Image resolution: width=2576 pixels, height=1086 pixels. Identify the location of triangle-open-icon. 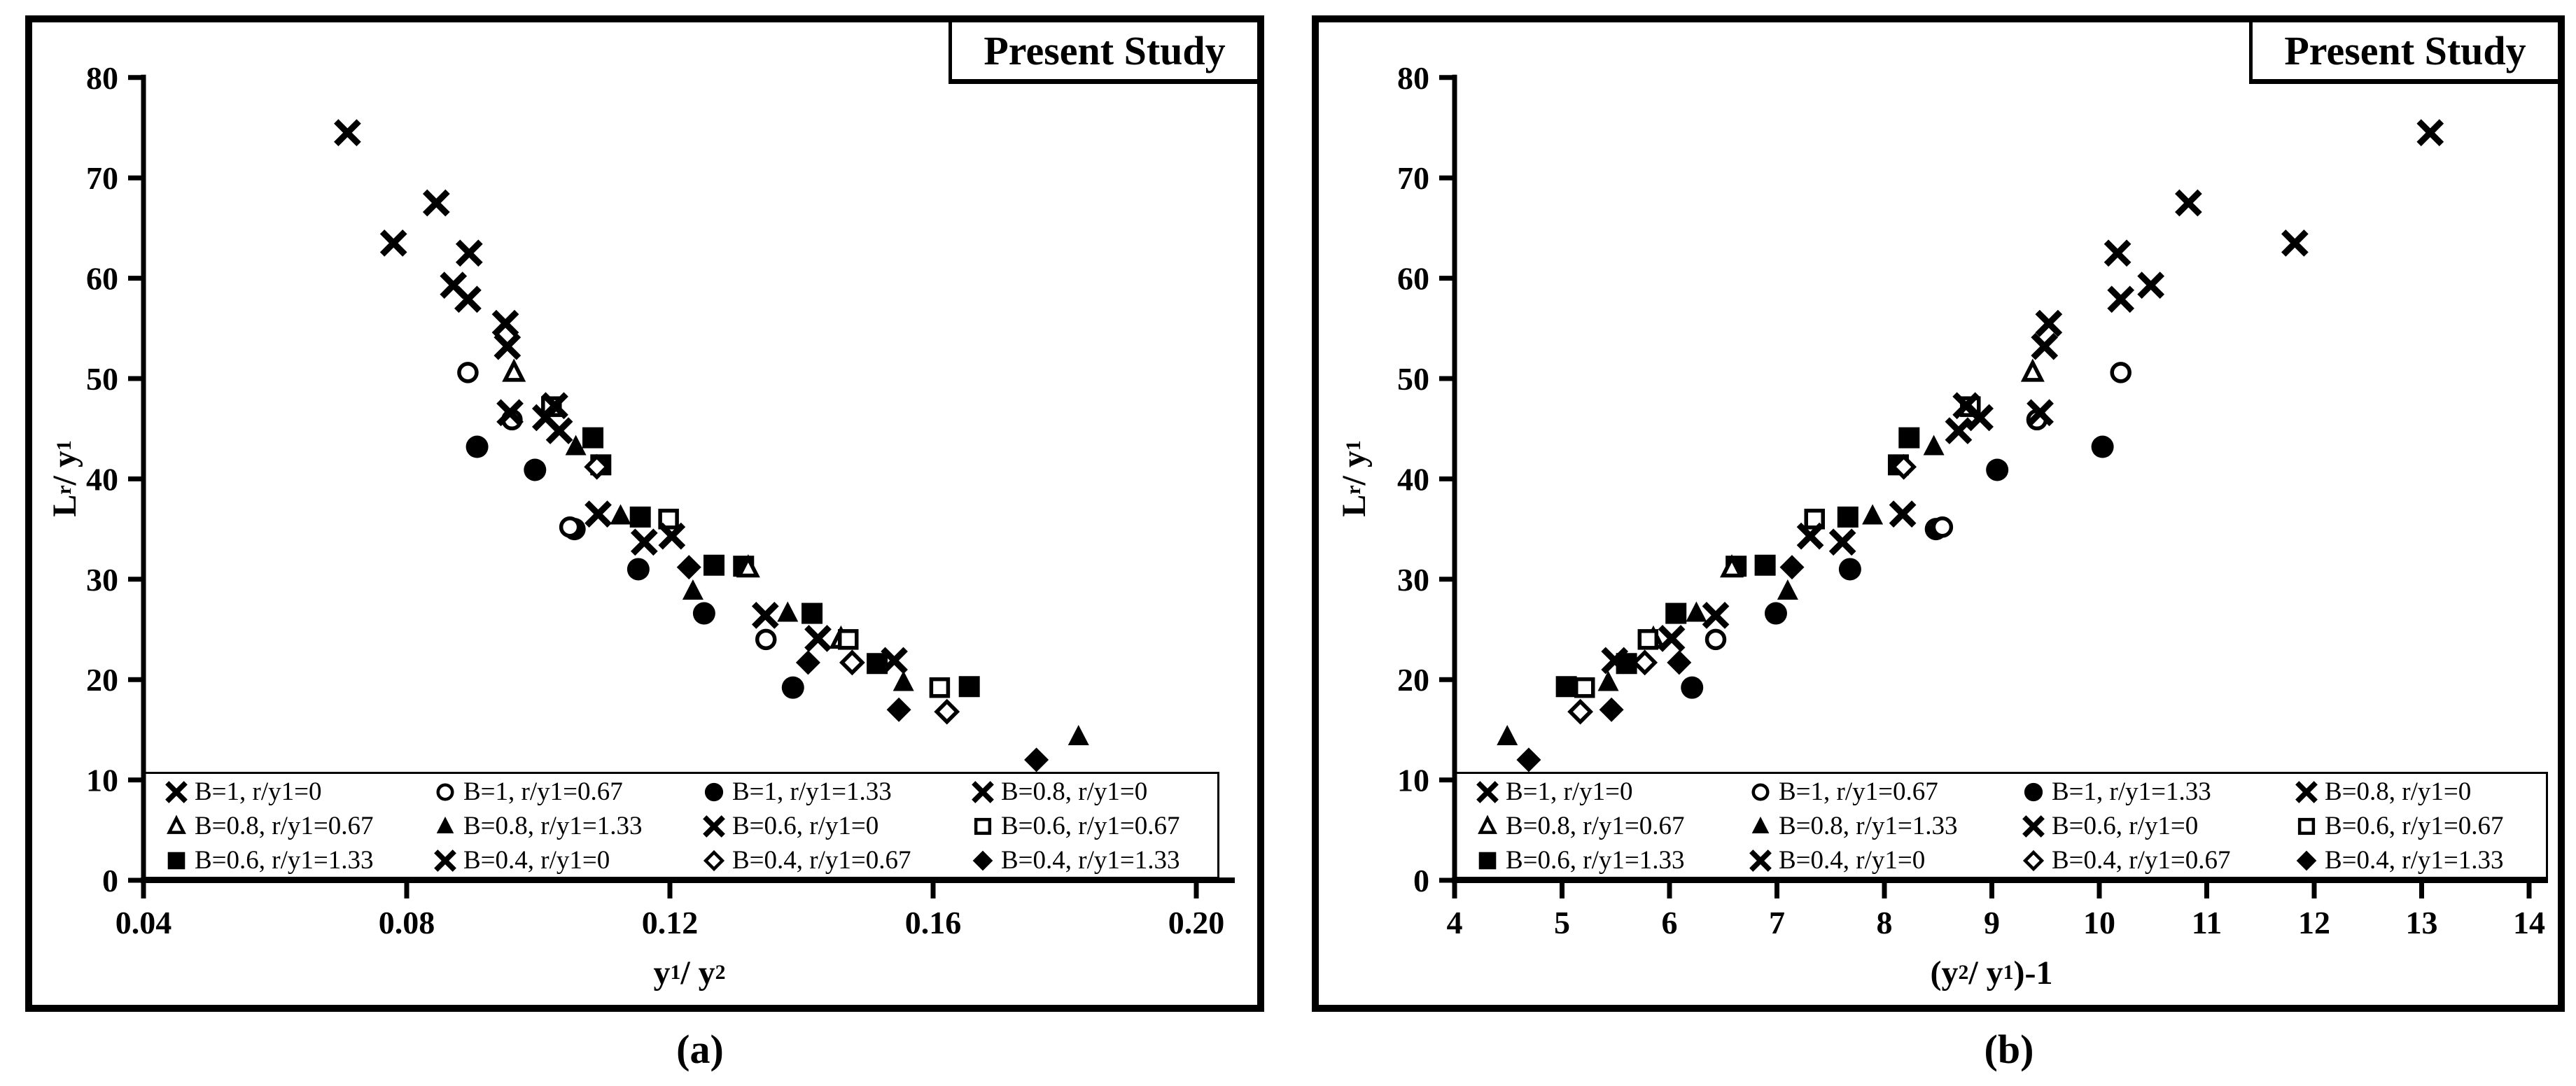
(1487, 824).